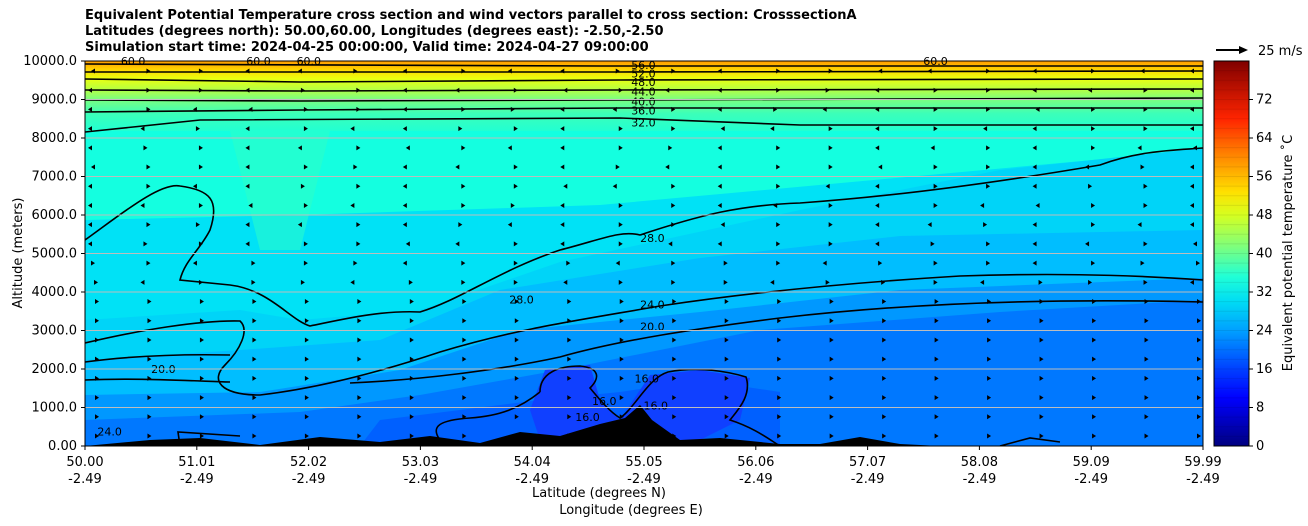 This screenshot has height=526, width=1308. I want to click on terrain, so click(512, 425).